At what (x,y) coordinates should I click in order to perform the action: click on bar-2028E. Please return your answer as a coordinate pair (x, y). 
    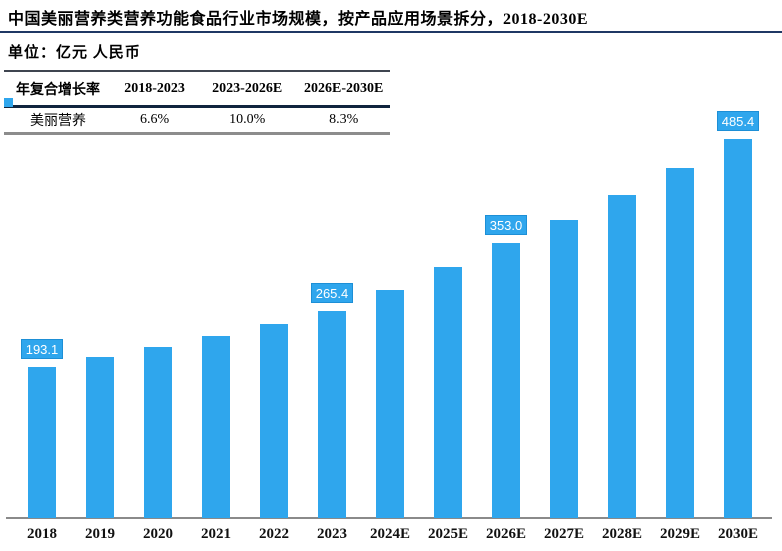
    Looking at the image, I should click on (622, 356).